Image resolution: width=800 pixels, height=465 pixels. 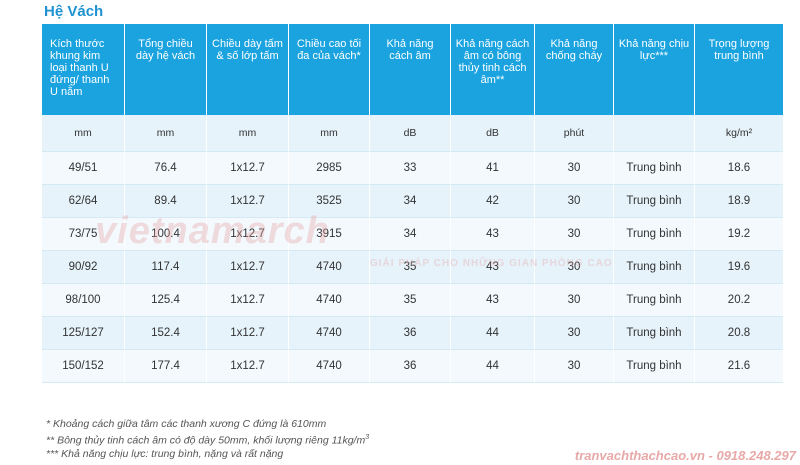 I want to click on table-cell: 41, so click(x=493, y=168).